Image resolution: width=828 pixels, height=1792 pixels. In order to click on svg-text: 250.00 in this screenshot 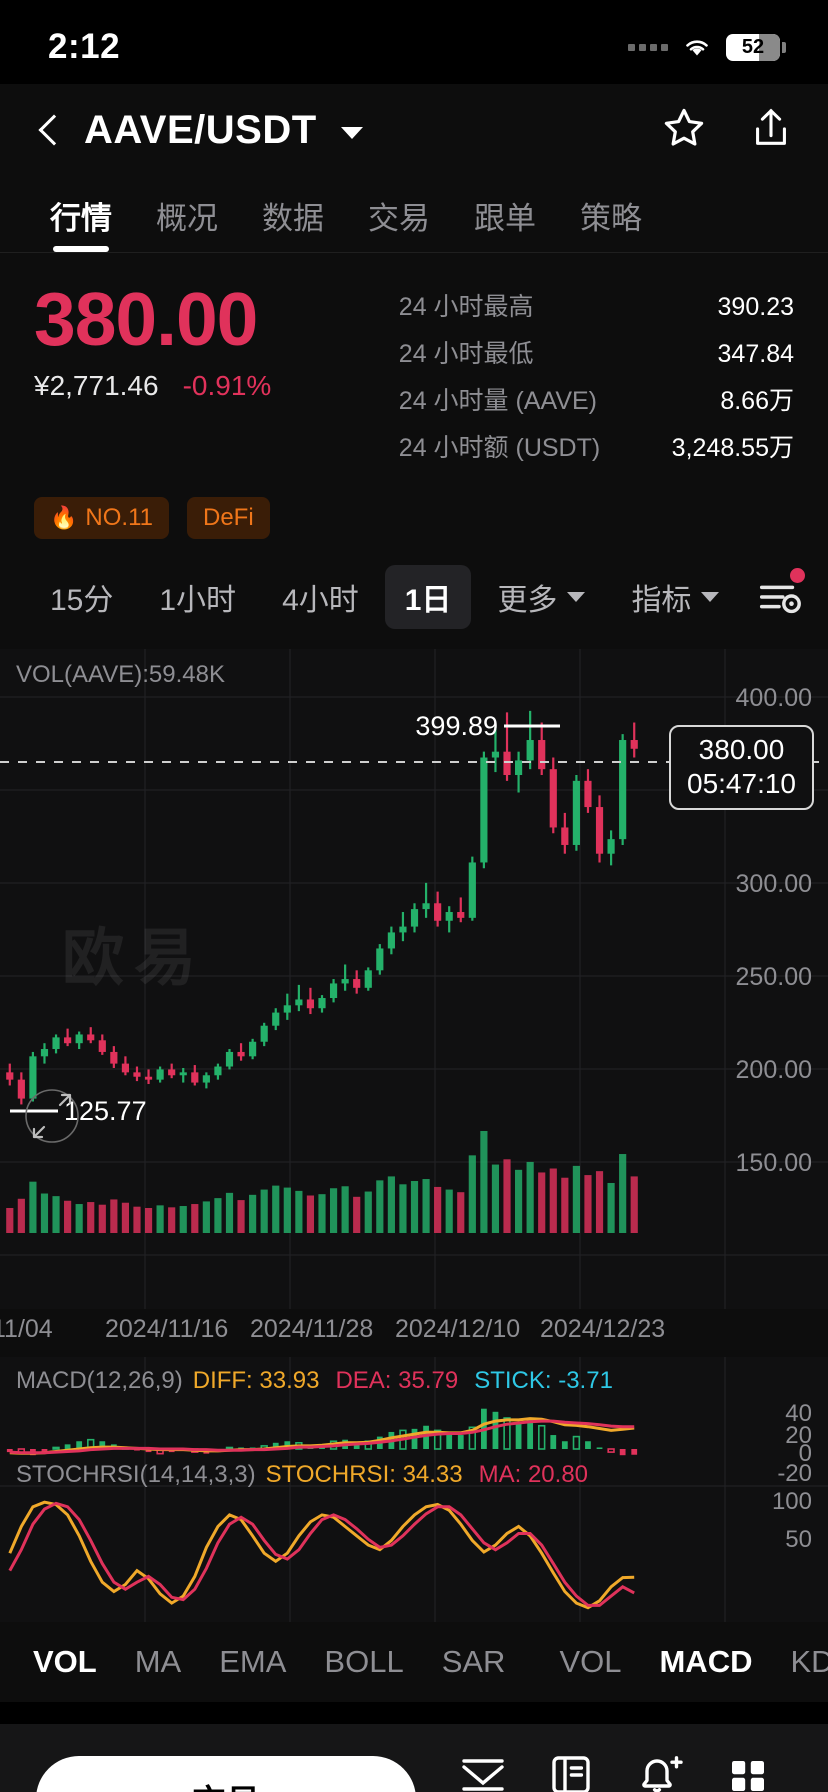, I will do `click(774, 977)`.